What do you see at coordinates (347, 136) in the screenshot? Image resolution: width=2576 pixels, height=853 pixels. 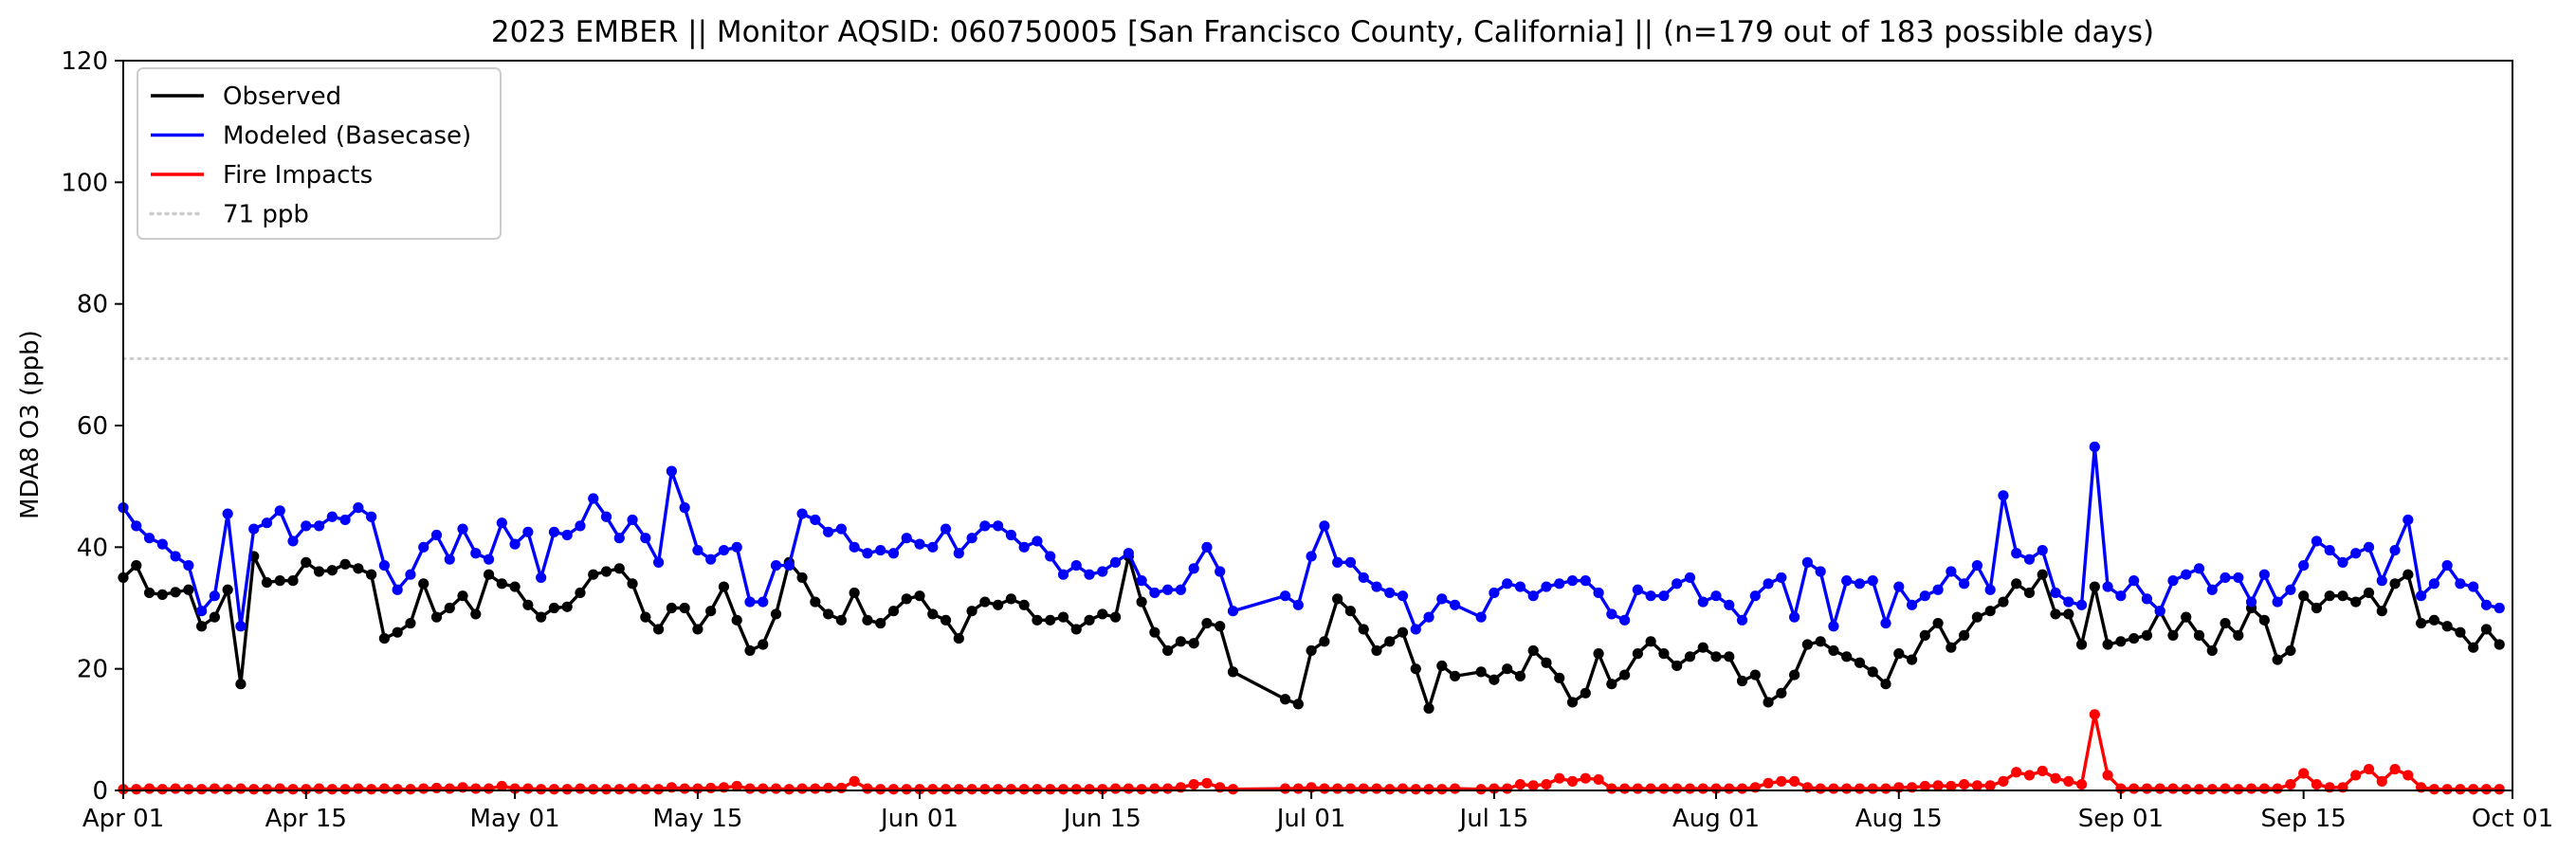 I see `legend-label: Modeled (Basecase)` at bounding box center [347, 136].